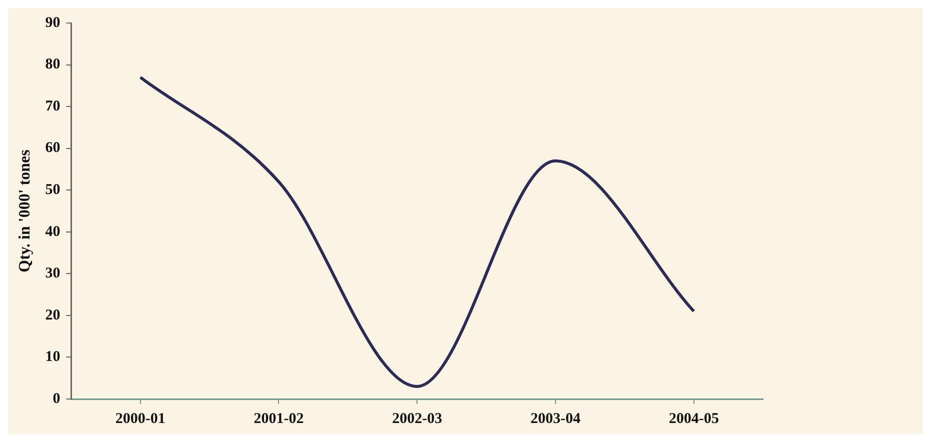 Image resolution: width=931 pixels, height=442 pixels. Describe the element at coordinates (52, 22) in the screenshot. I see `y-tick-label: 90` at that location.